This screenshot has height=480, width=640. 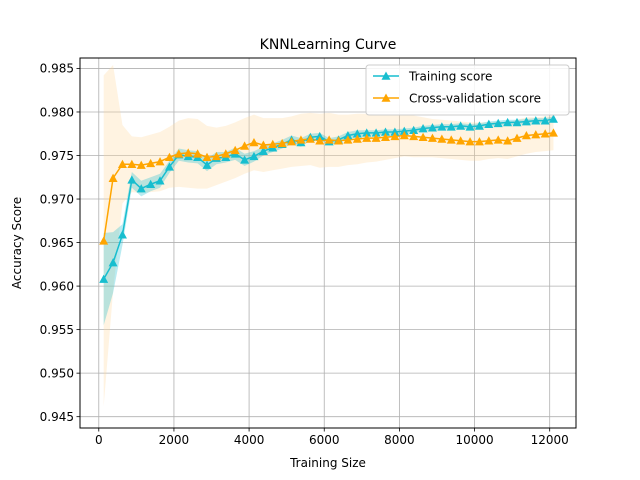 I want to click on y-tick-label: 0.965, so click(x=57, y=243).